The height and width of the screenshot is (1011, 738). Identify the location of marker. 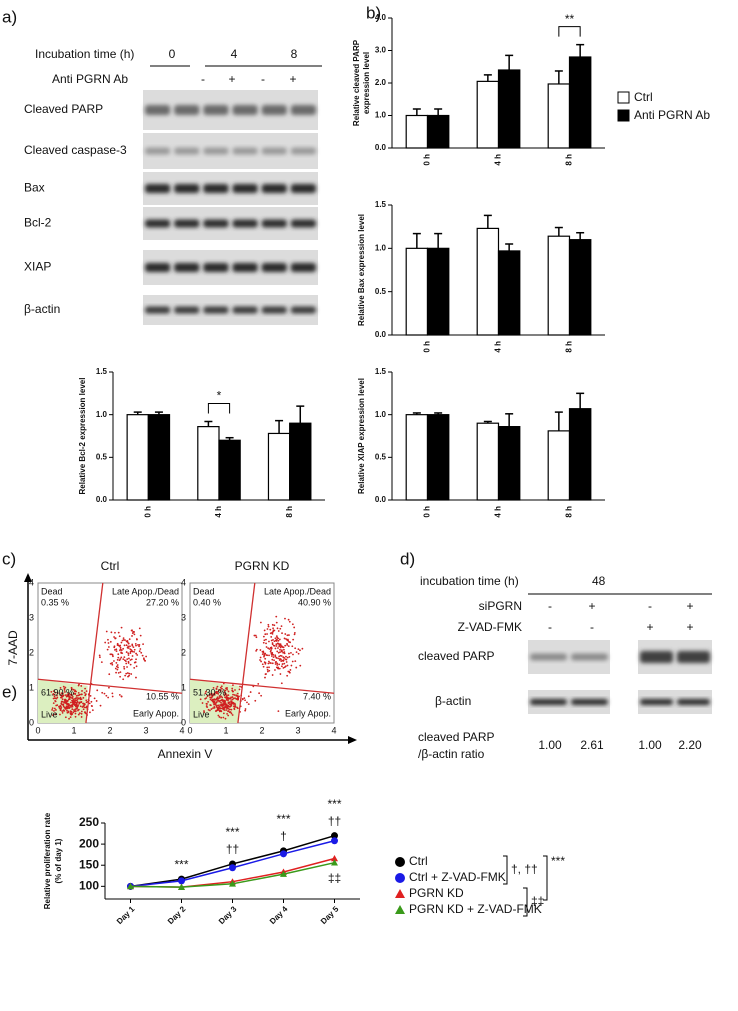
(130, 886).